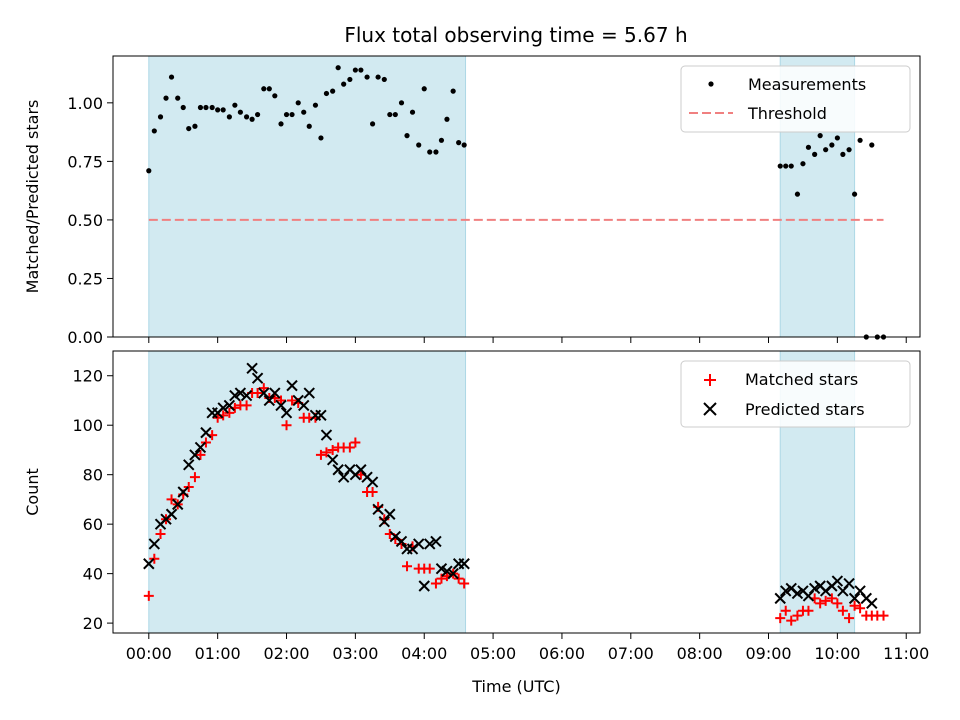 The height and width of the screenshot is (720, 960). What do you see at coordinates (562, 653) in the screenshot?
I see `x-tick-label: 06:00` at bounding box center [562, 653].